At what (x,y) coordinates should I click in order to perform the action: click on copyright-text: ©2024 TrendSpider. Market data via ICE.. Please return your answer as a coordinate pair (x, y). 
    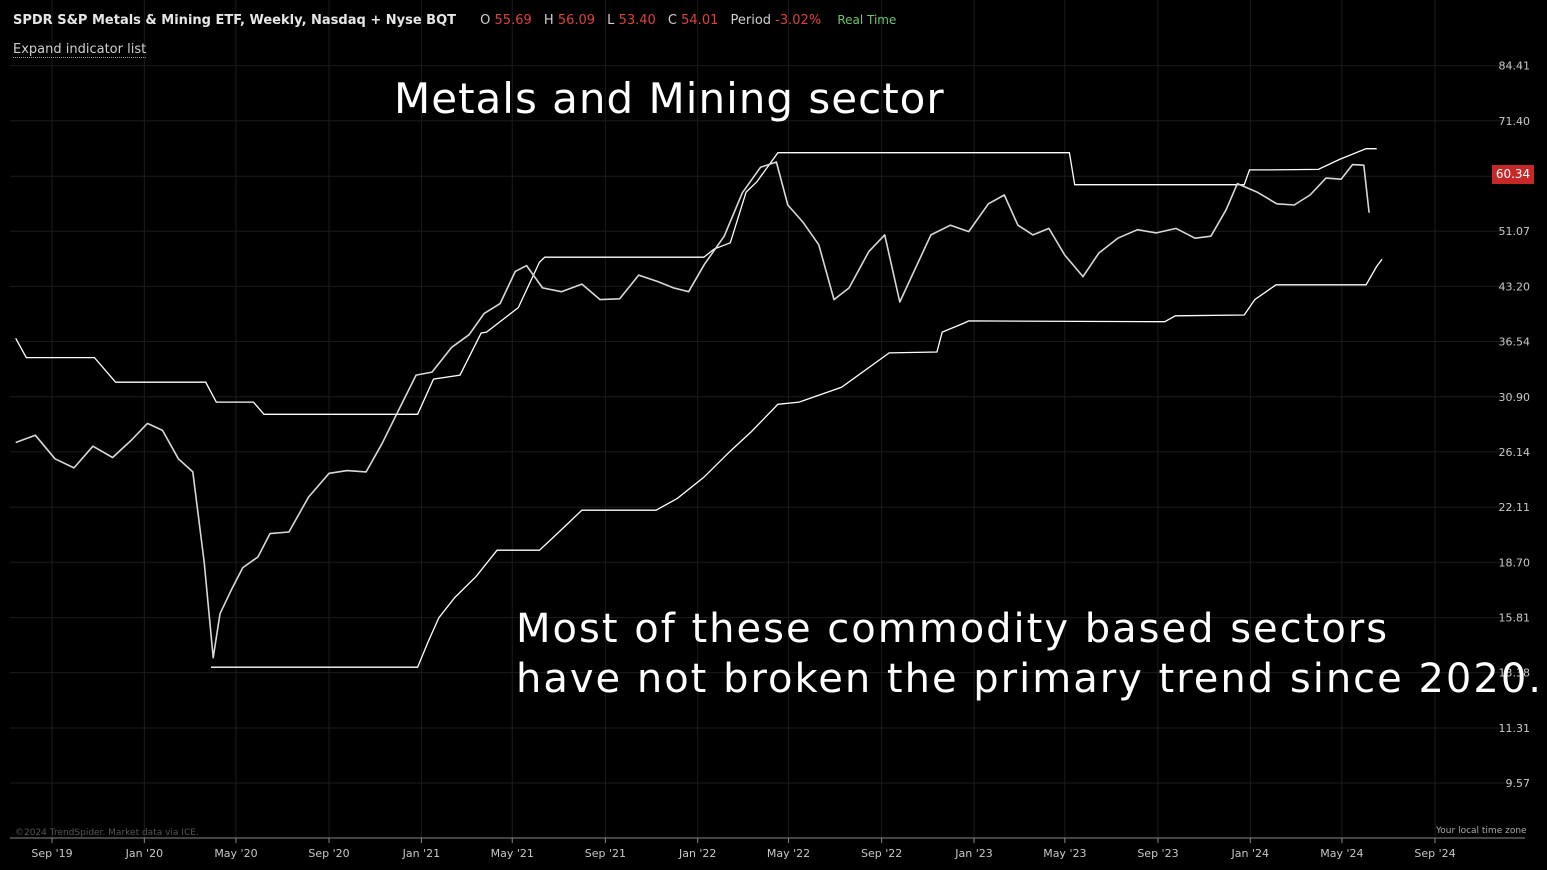
    Looking at the image, I should click on (107, 833).